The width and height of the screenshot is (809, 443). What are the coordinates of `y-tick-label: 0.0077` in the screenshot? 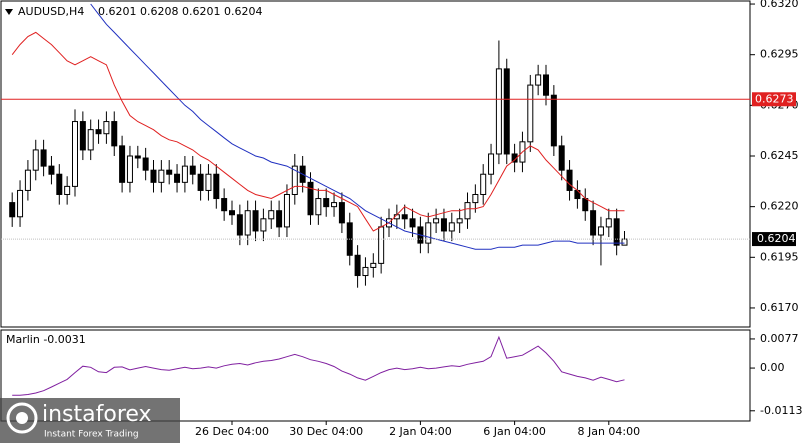 It's located at (779, 338).